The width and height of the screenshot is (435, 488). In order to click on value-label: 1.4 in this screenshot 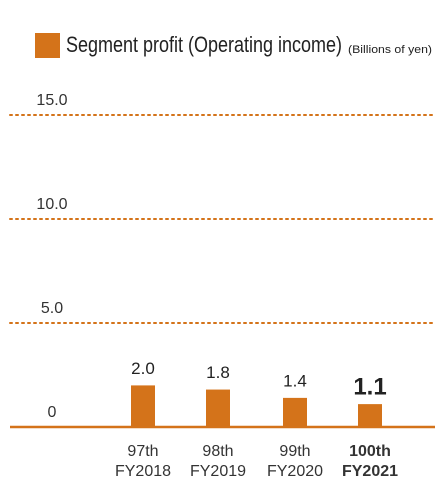, I will do `click(295, 380)`.